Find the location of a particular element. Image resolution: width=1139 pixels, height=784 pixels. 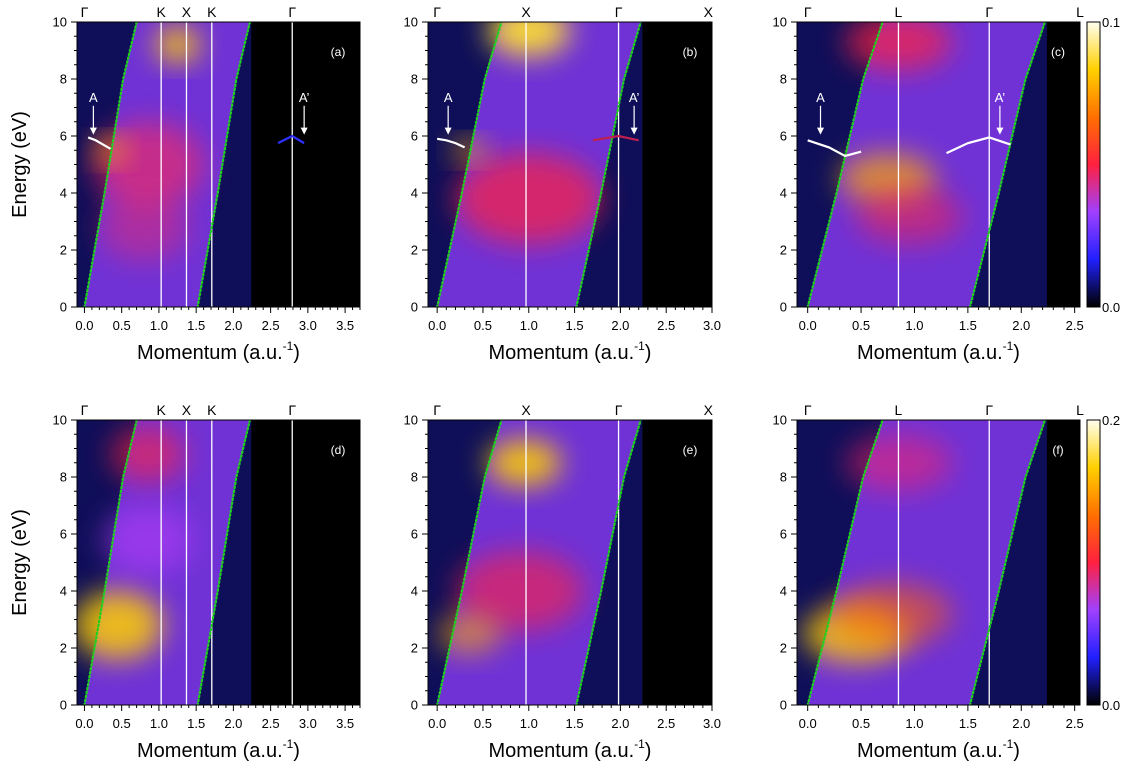

y-tick-label: 8 is located at coordinates (783, 477).